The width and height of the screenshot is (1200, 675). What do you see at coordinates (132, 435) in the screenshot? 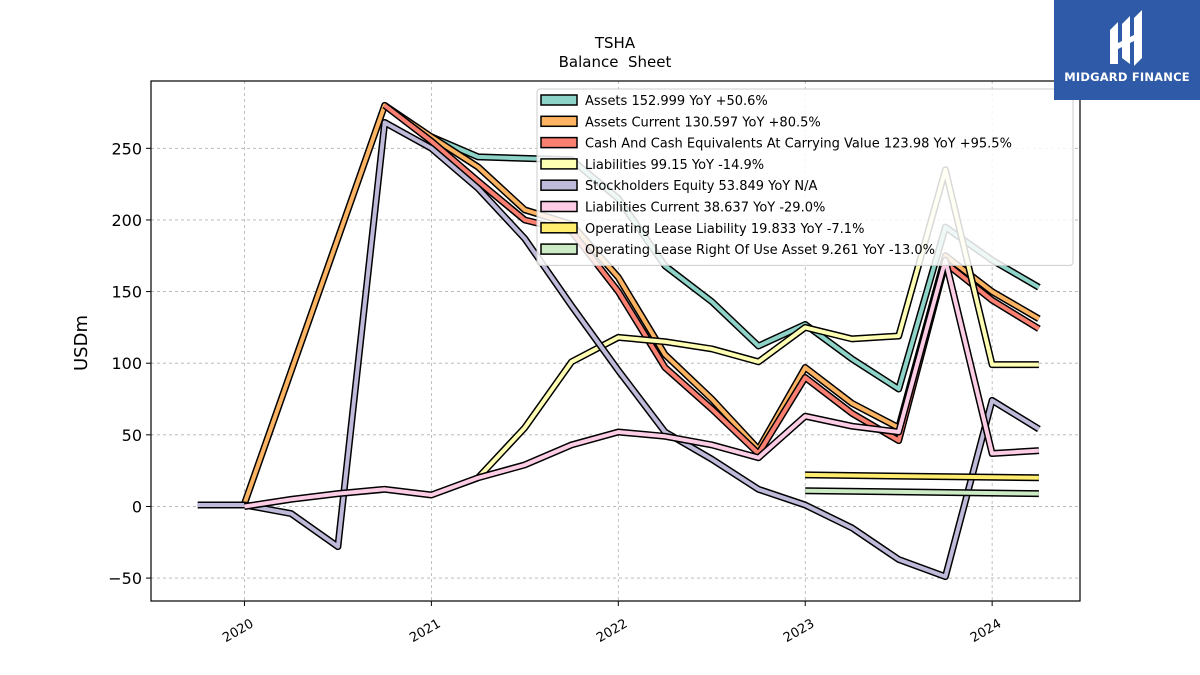
I see `y-tick-label: 50` at bounding box center [132, 435].